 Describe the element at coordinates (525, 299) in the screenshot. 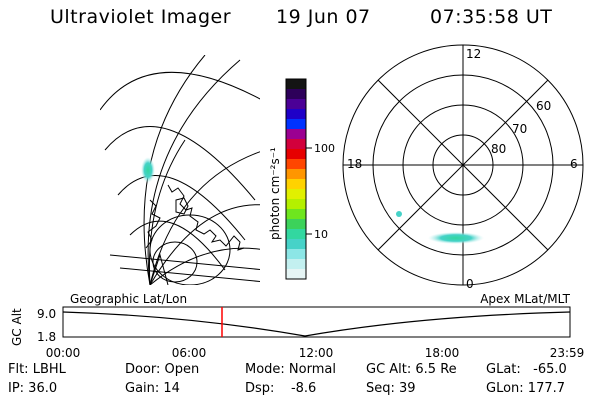

I see `apex-label: Apex MLat/MLT` at that location.